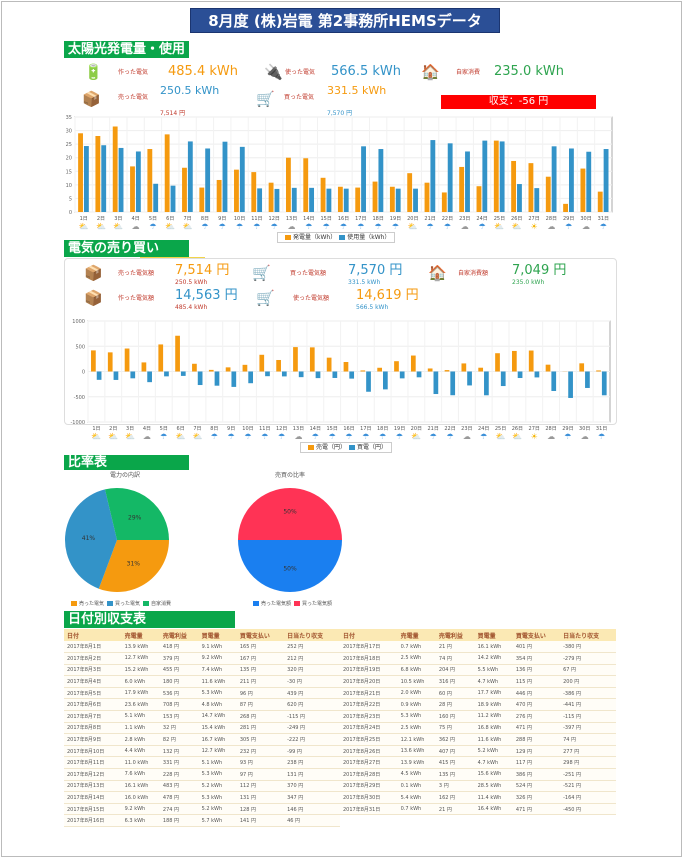 This screenshot has height=859, width=684. Describe the element at coordinates (80, 347) in the screenshot. I see `y-tick-label: 500` at that location.